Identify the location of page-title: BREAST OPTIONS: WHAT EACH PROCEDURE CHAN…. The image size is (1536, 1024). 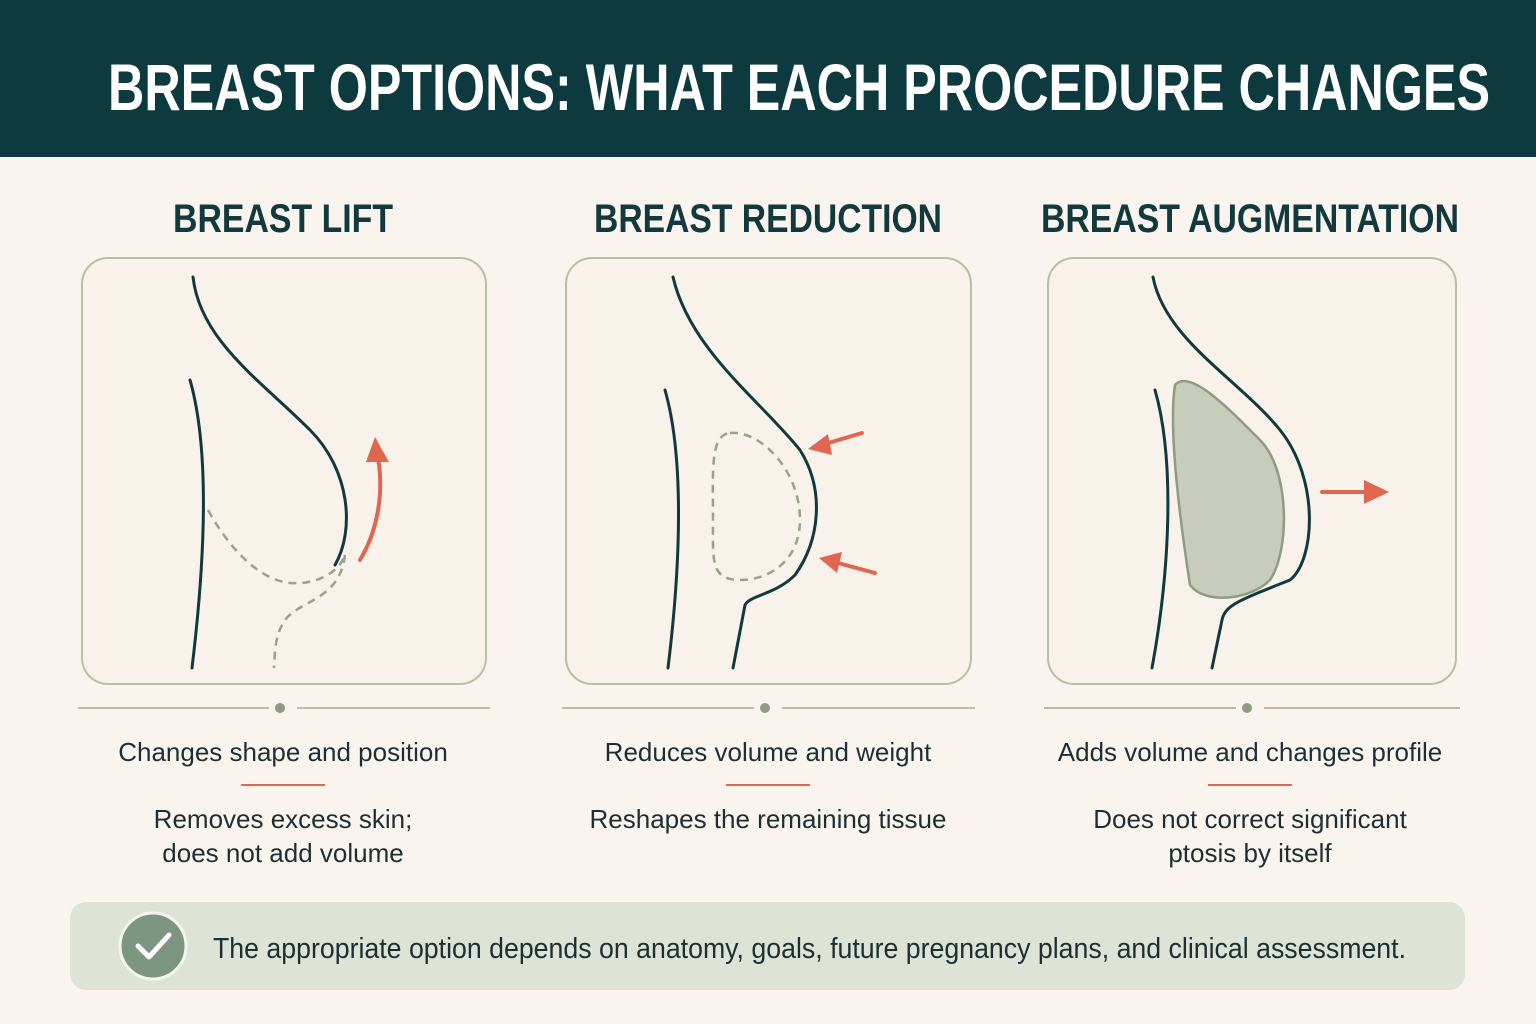
(799, 87).